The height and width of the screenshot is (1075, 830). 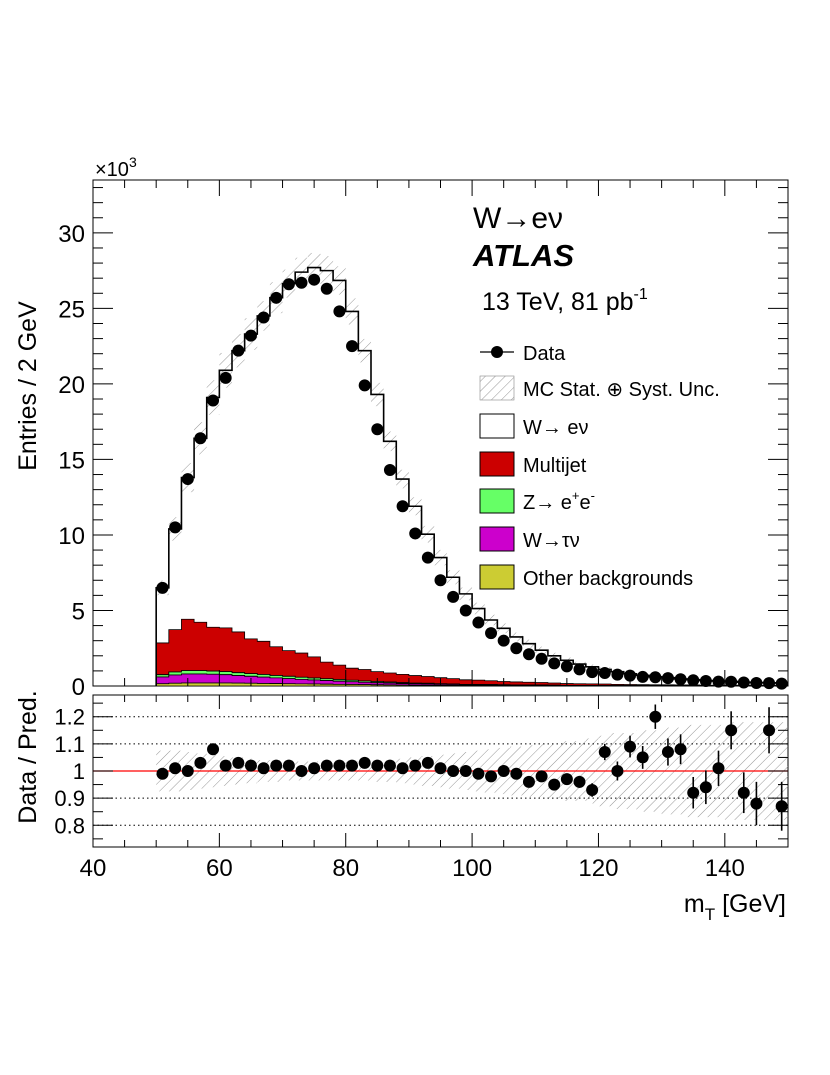 What do you see at coordinates (497, 352) in the screenshot?
I see `legend-data-marker` at bounding box center [497, 352].